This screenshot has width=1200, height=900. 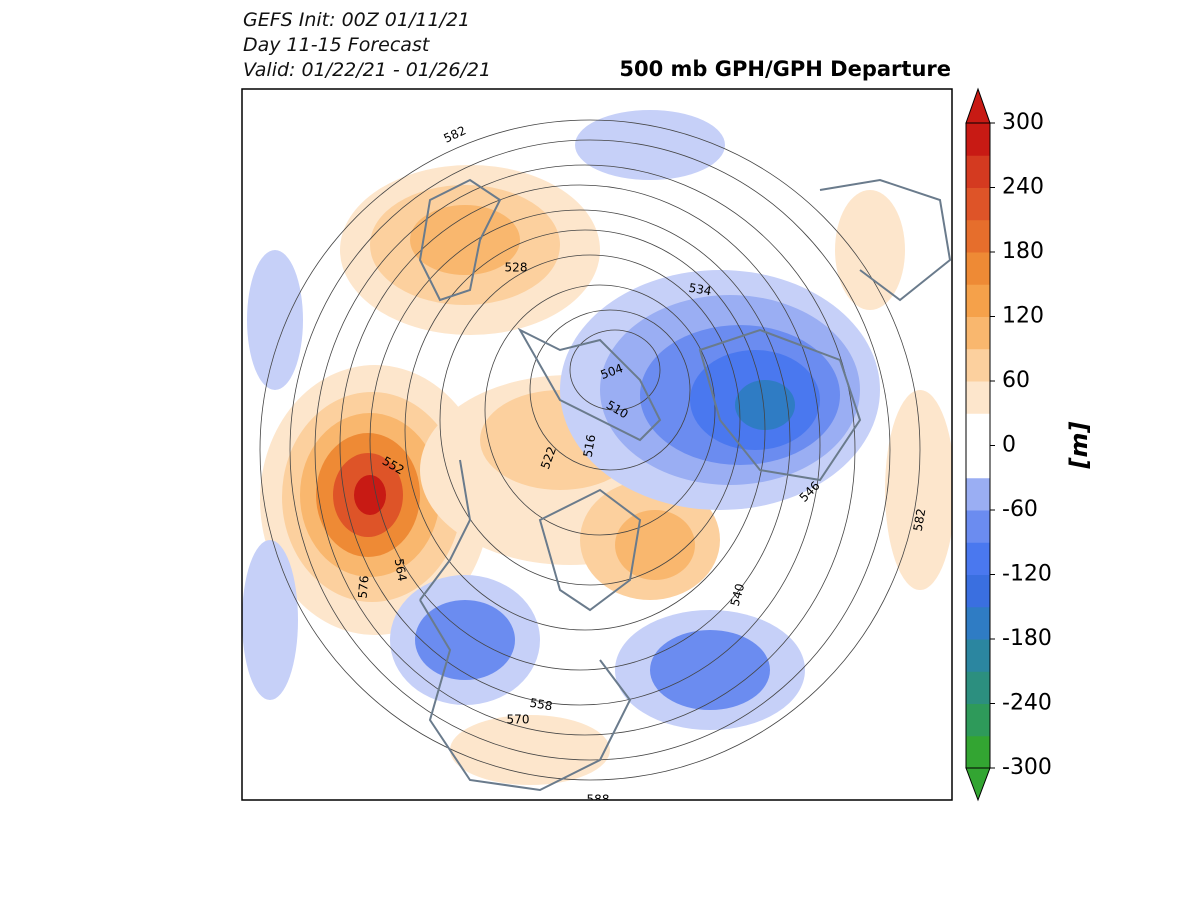 What do you see at coordinates (1020, 509) in the screenshot?
I see `colorbar-tick-label: -60` at bounding box center [1020, 509].